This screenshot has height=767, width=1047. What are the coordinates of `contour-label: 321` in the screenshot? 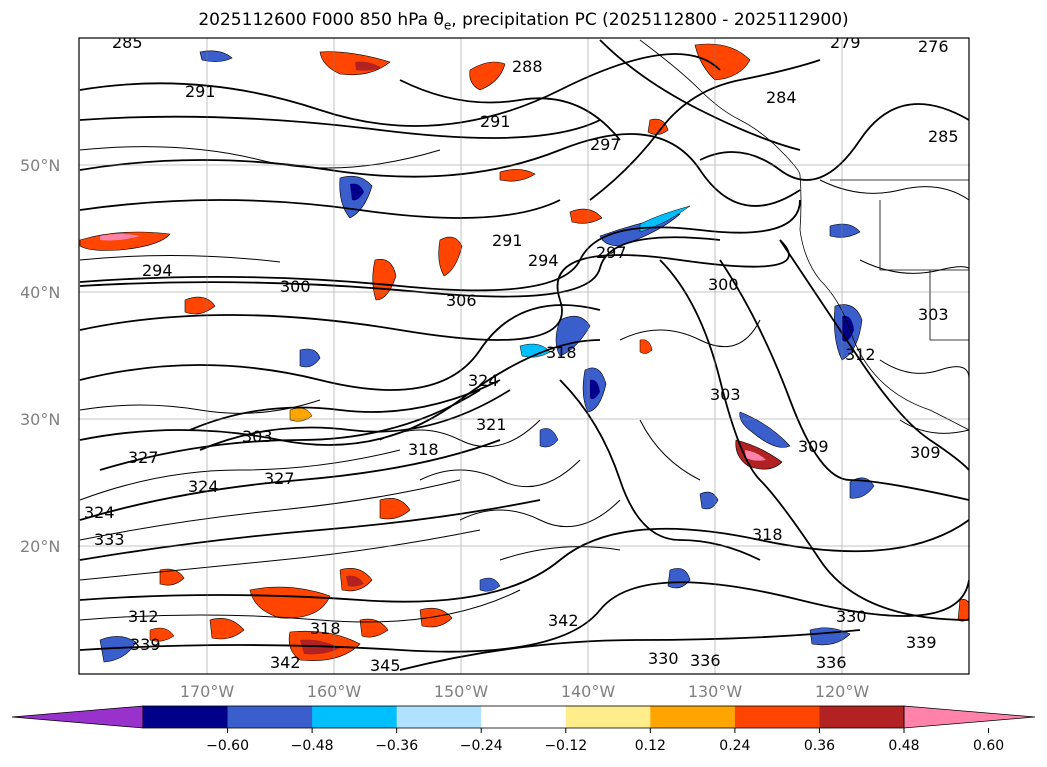 It's located at (491, 424).